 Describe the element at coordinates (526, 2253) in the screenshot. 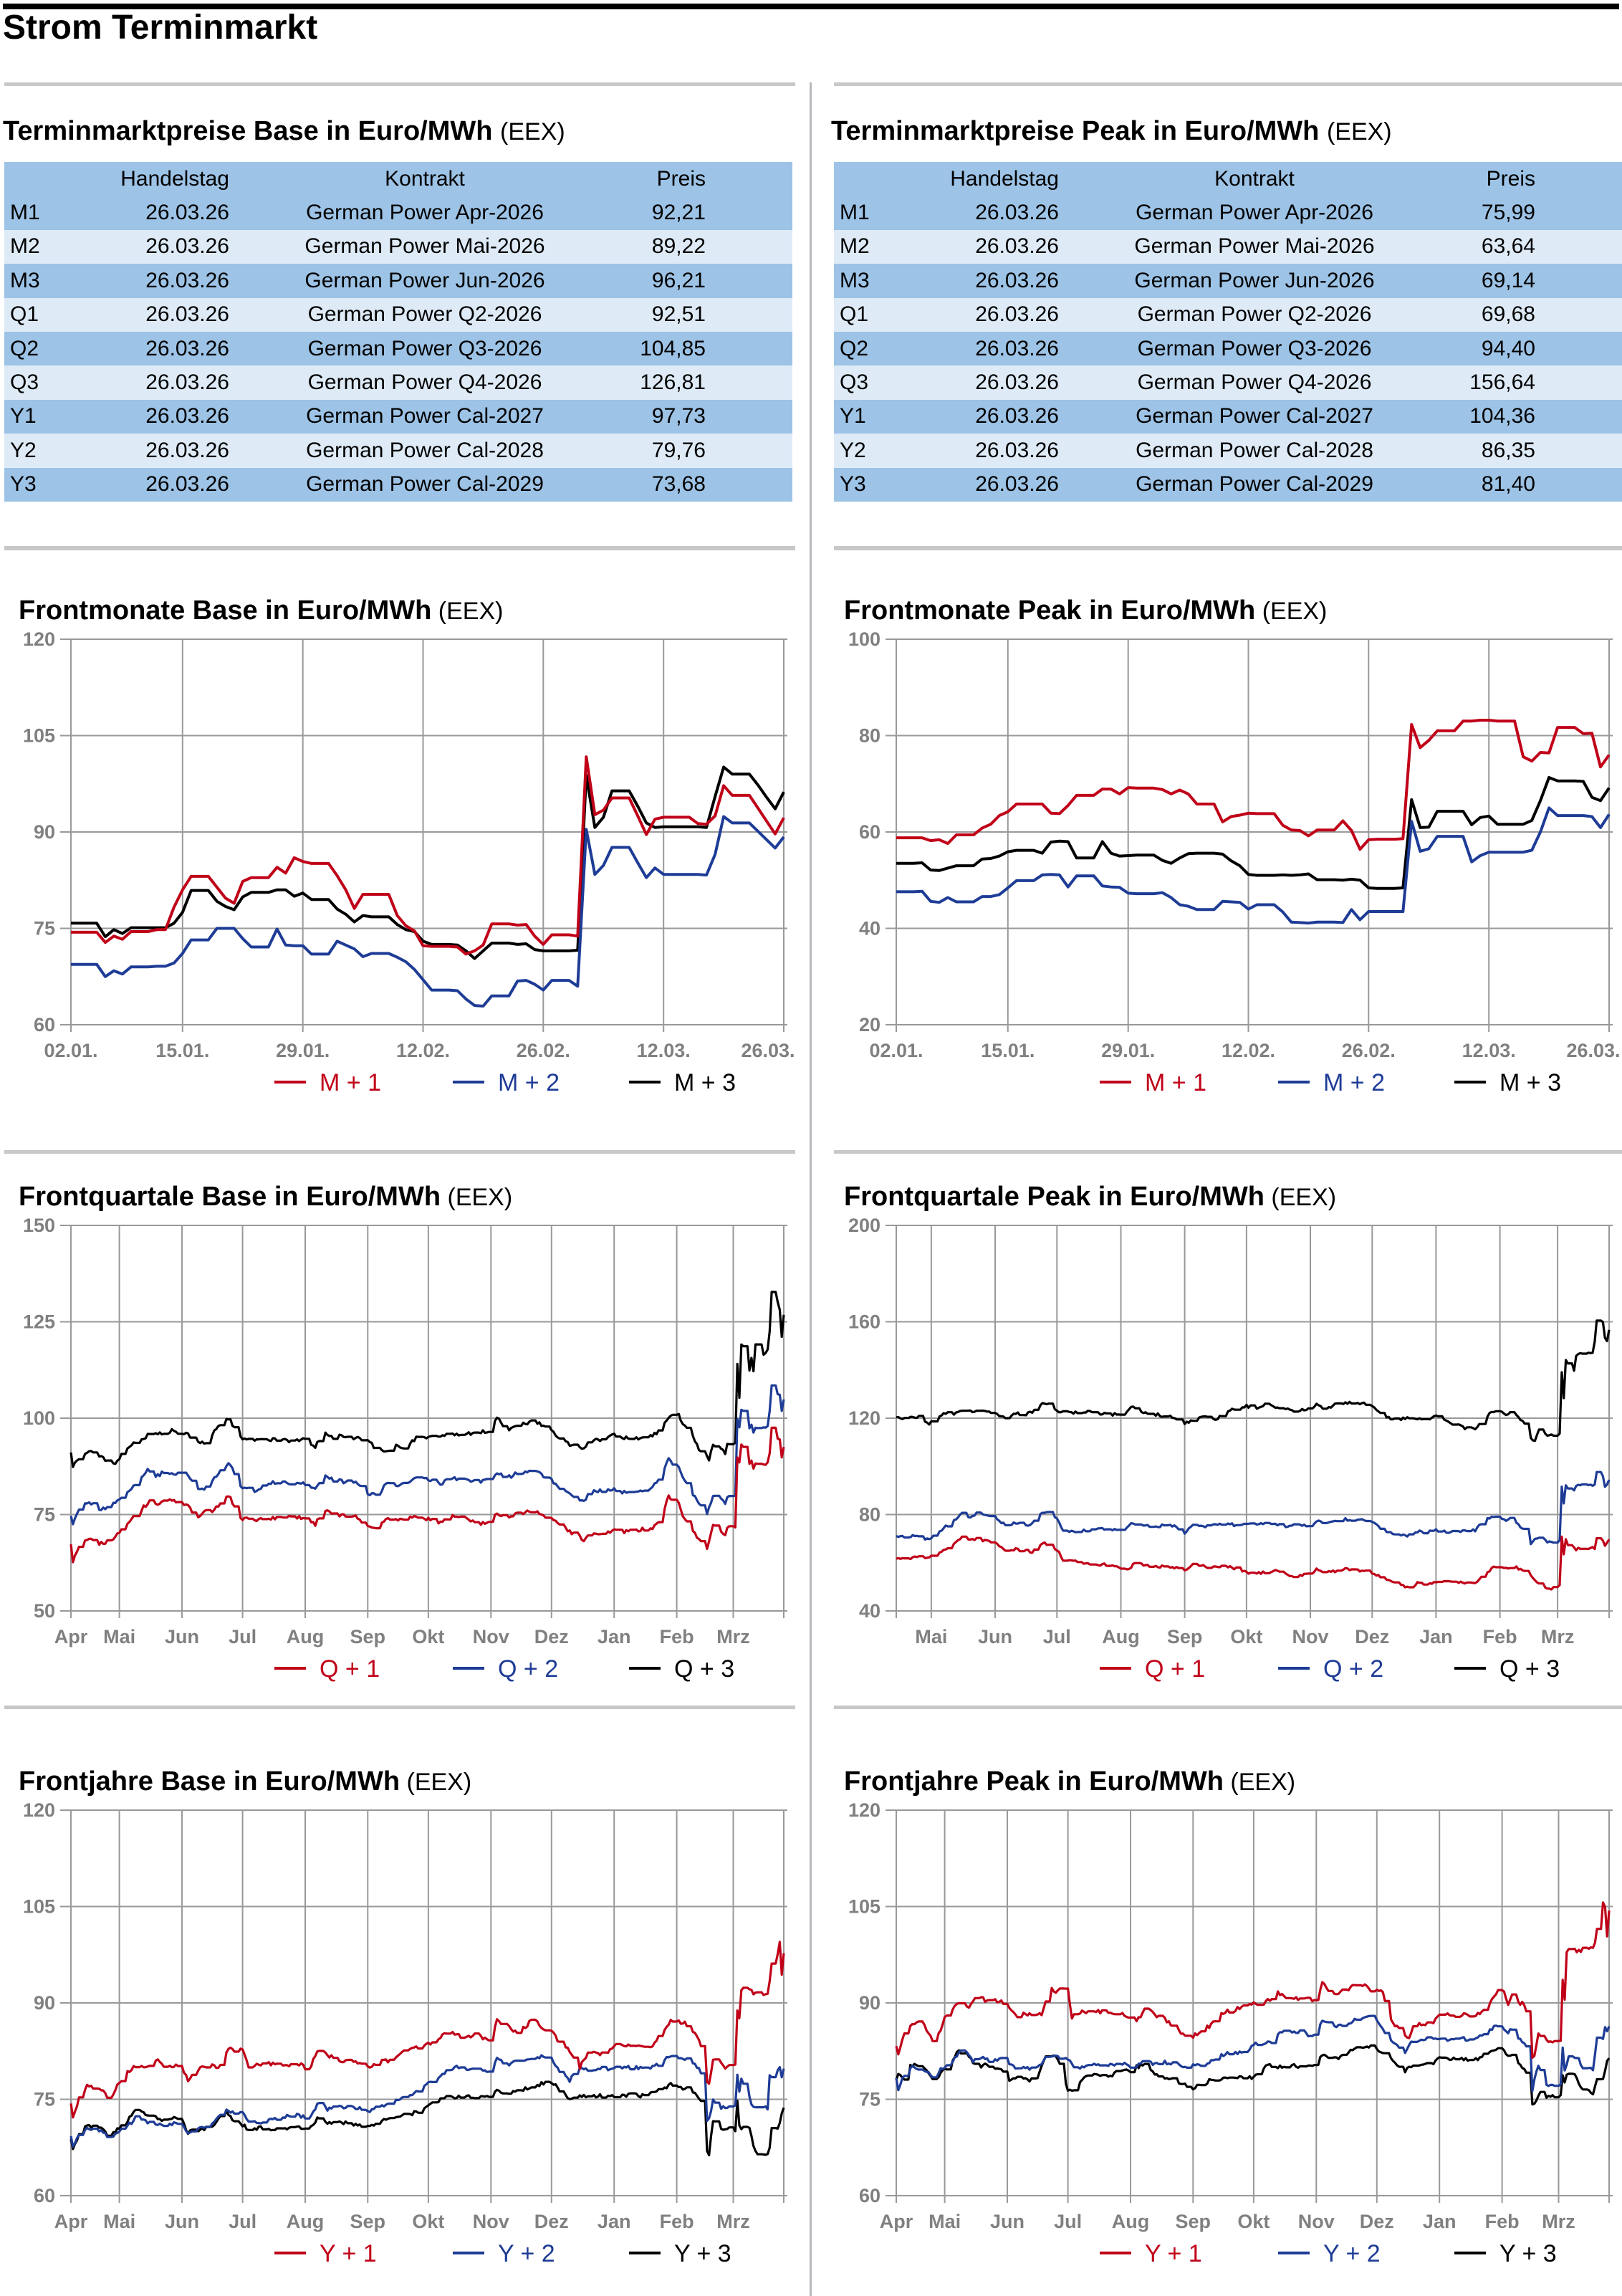

I see `svg-text: Y + 2` at that location.